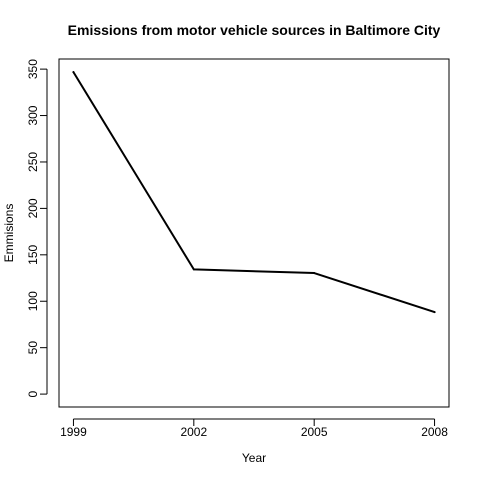 The height and width of the screenshot is (480, 480). Describe the element at coordinates (33, 348) in the screenshot. I see `y-tick-label: 50` at that location.